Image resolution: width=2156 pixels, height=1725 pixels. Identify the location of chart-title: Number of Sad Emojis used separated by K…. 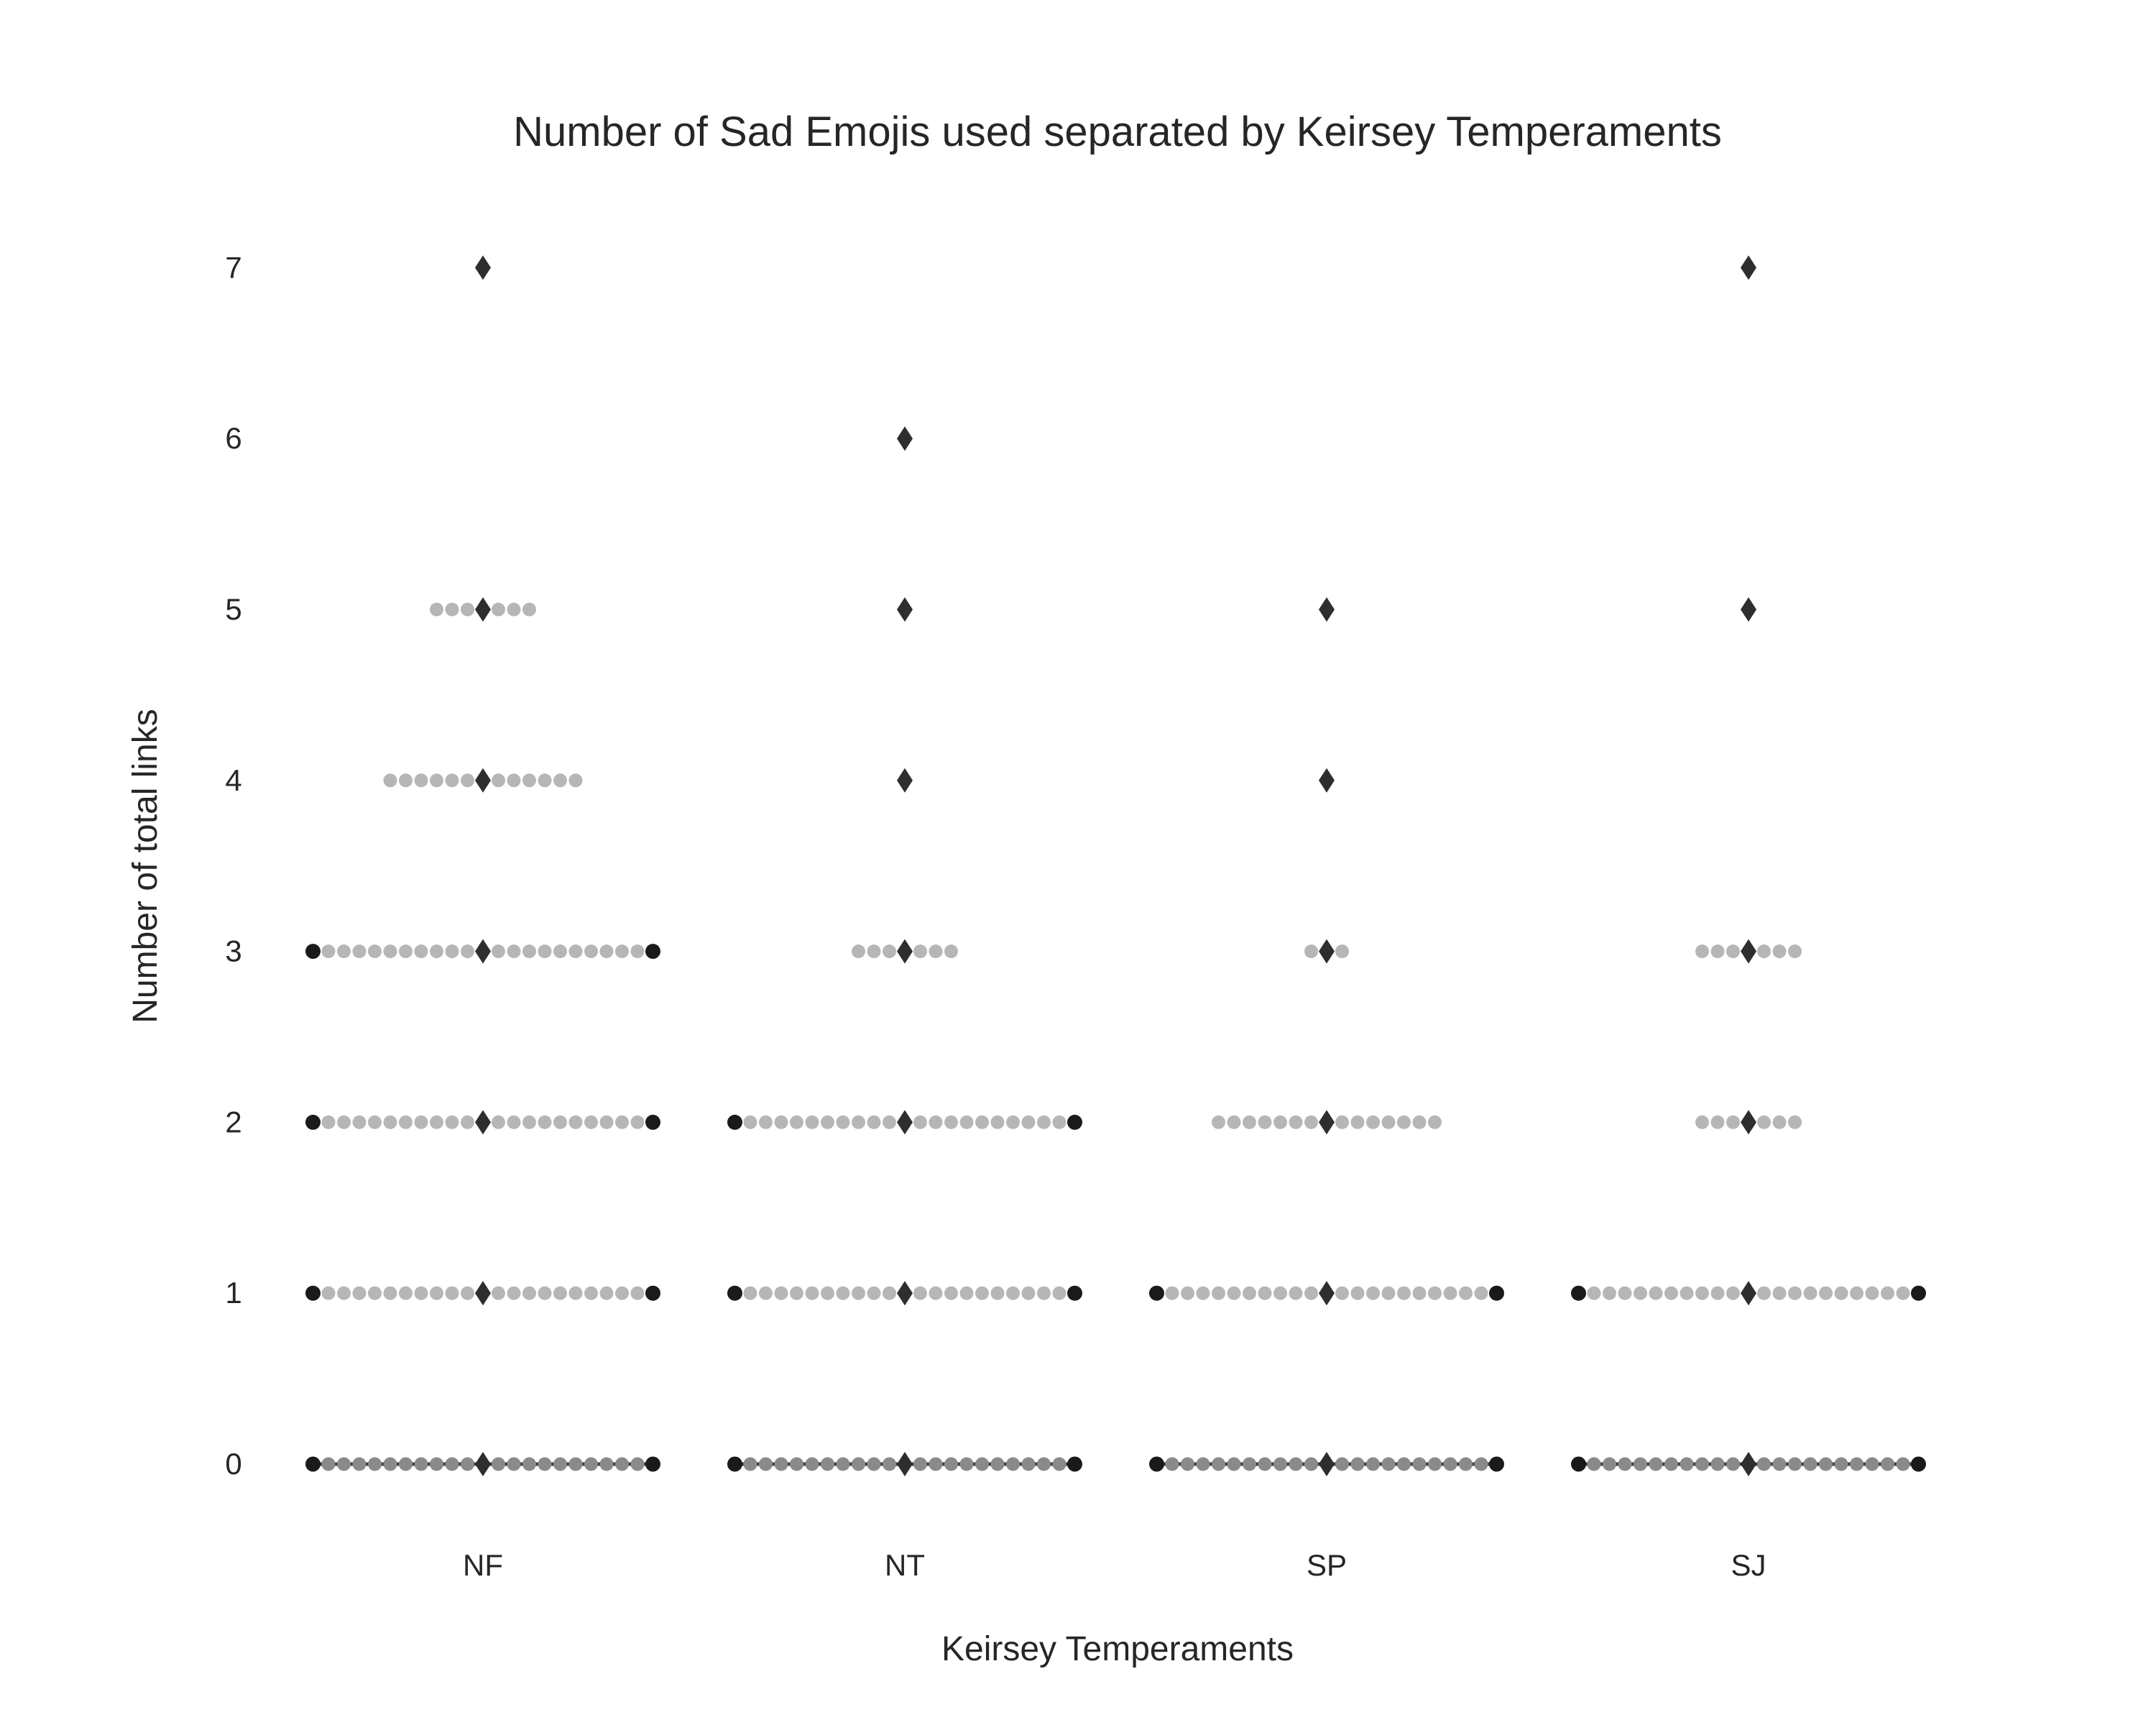
(1117, 132).